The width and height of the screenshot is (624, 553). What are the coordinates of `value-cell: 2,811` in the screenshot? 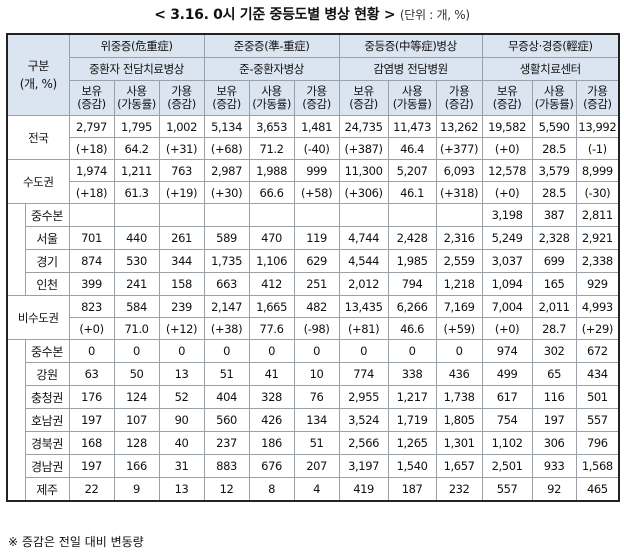 It's located at (597, 215).